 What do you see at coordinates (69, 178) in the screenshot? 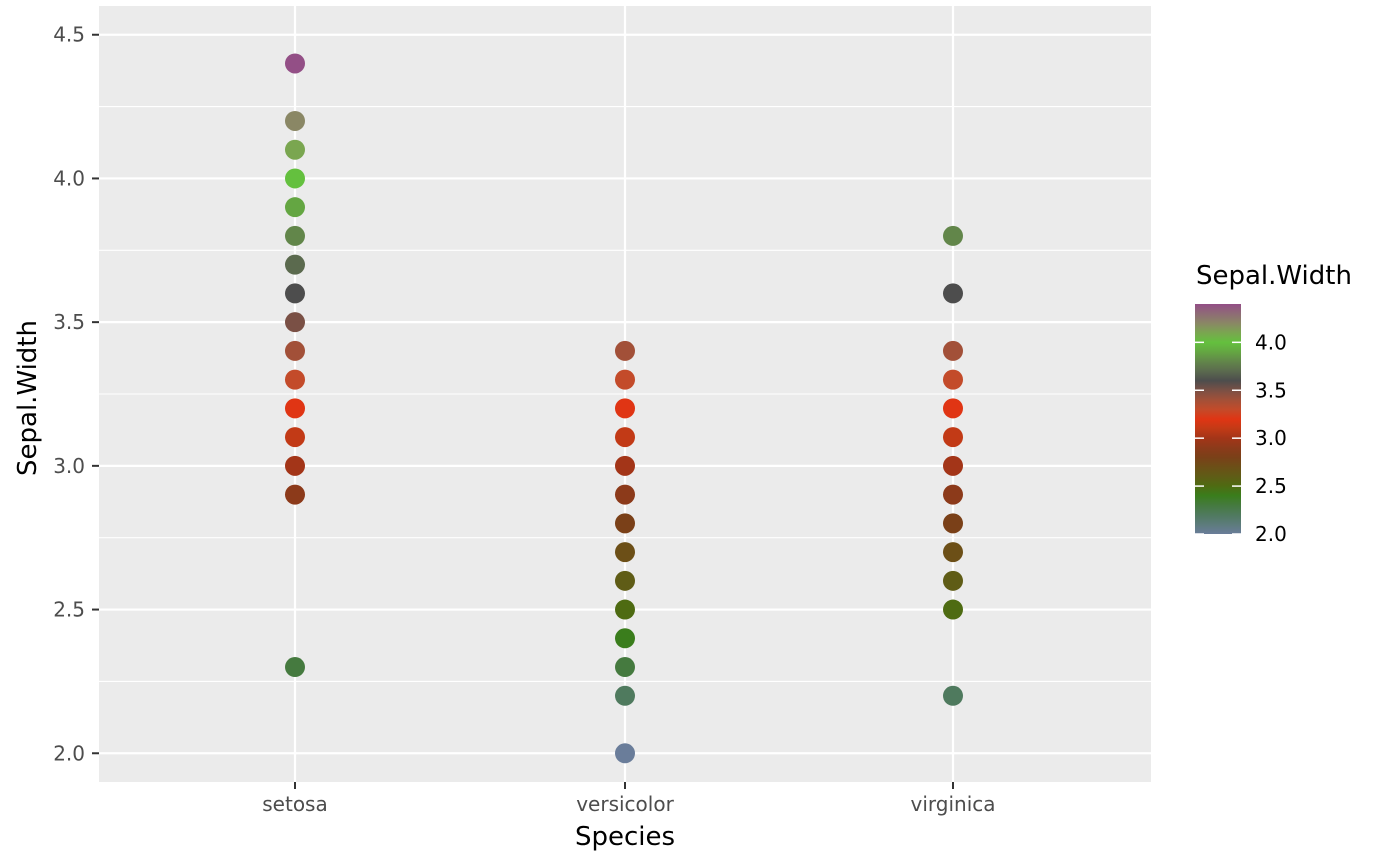
I see `y-tick-label: 4.0` at bounding box center [69, 178].